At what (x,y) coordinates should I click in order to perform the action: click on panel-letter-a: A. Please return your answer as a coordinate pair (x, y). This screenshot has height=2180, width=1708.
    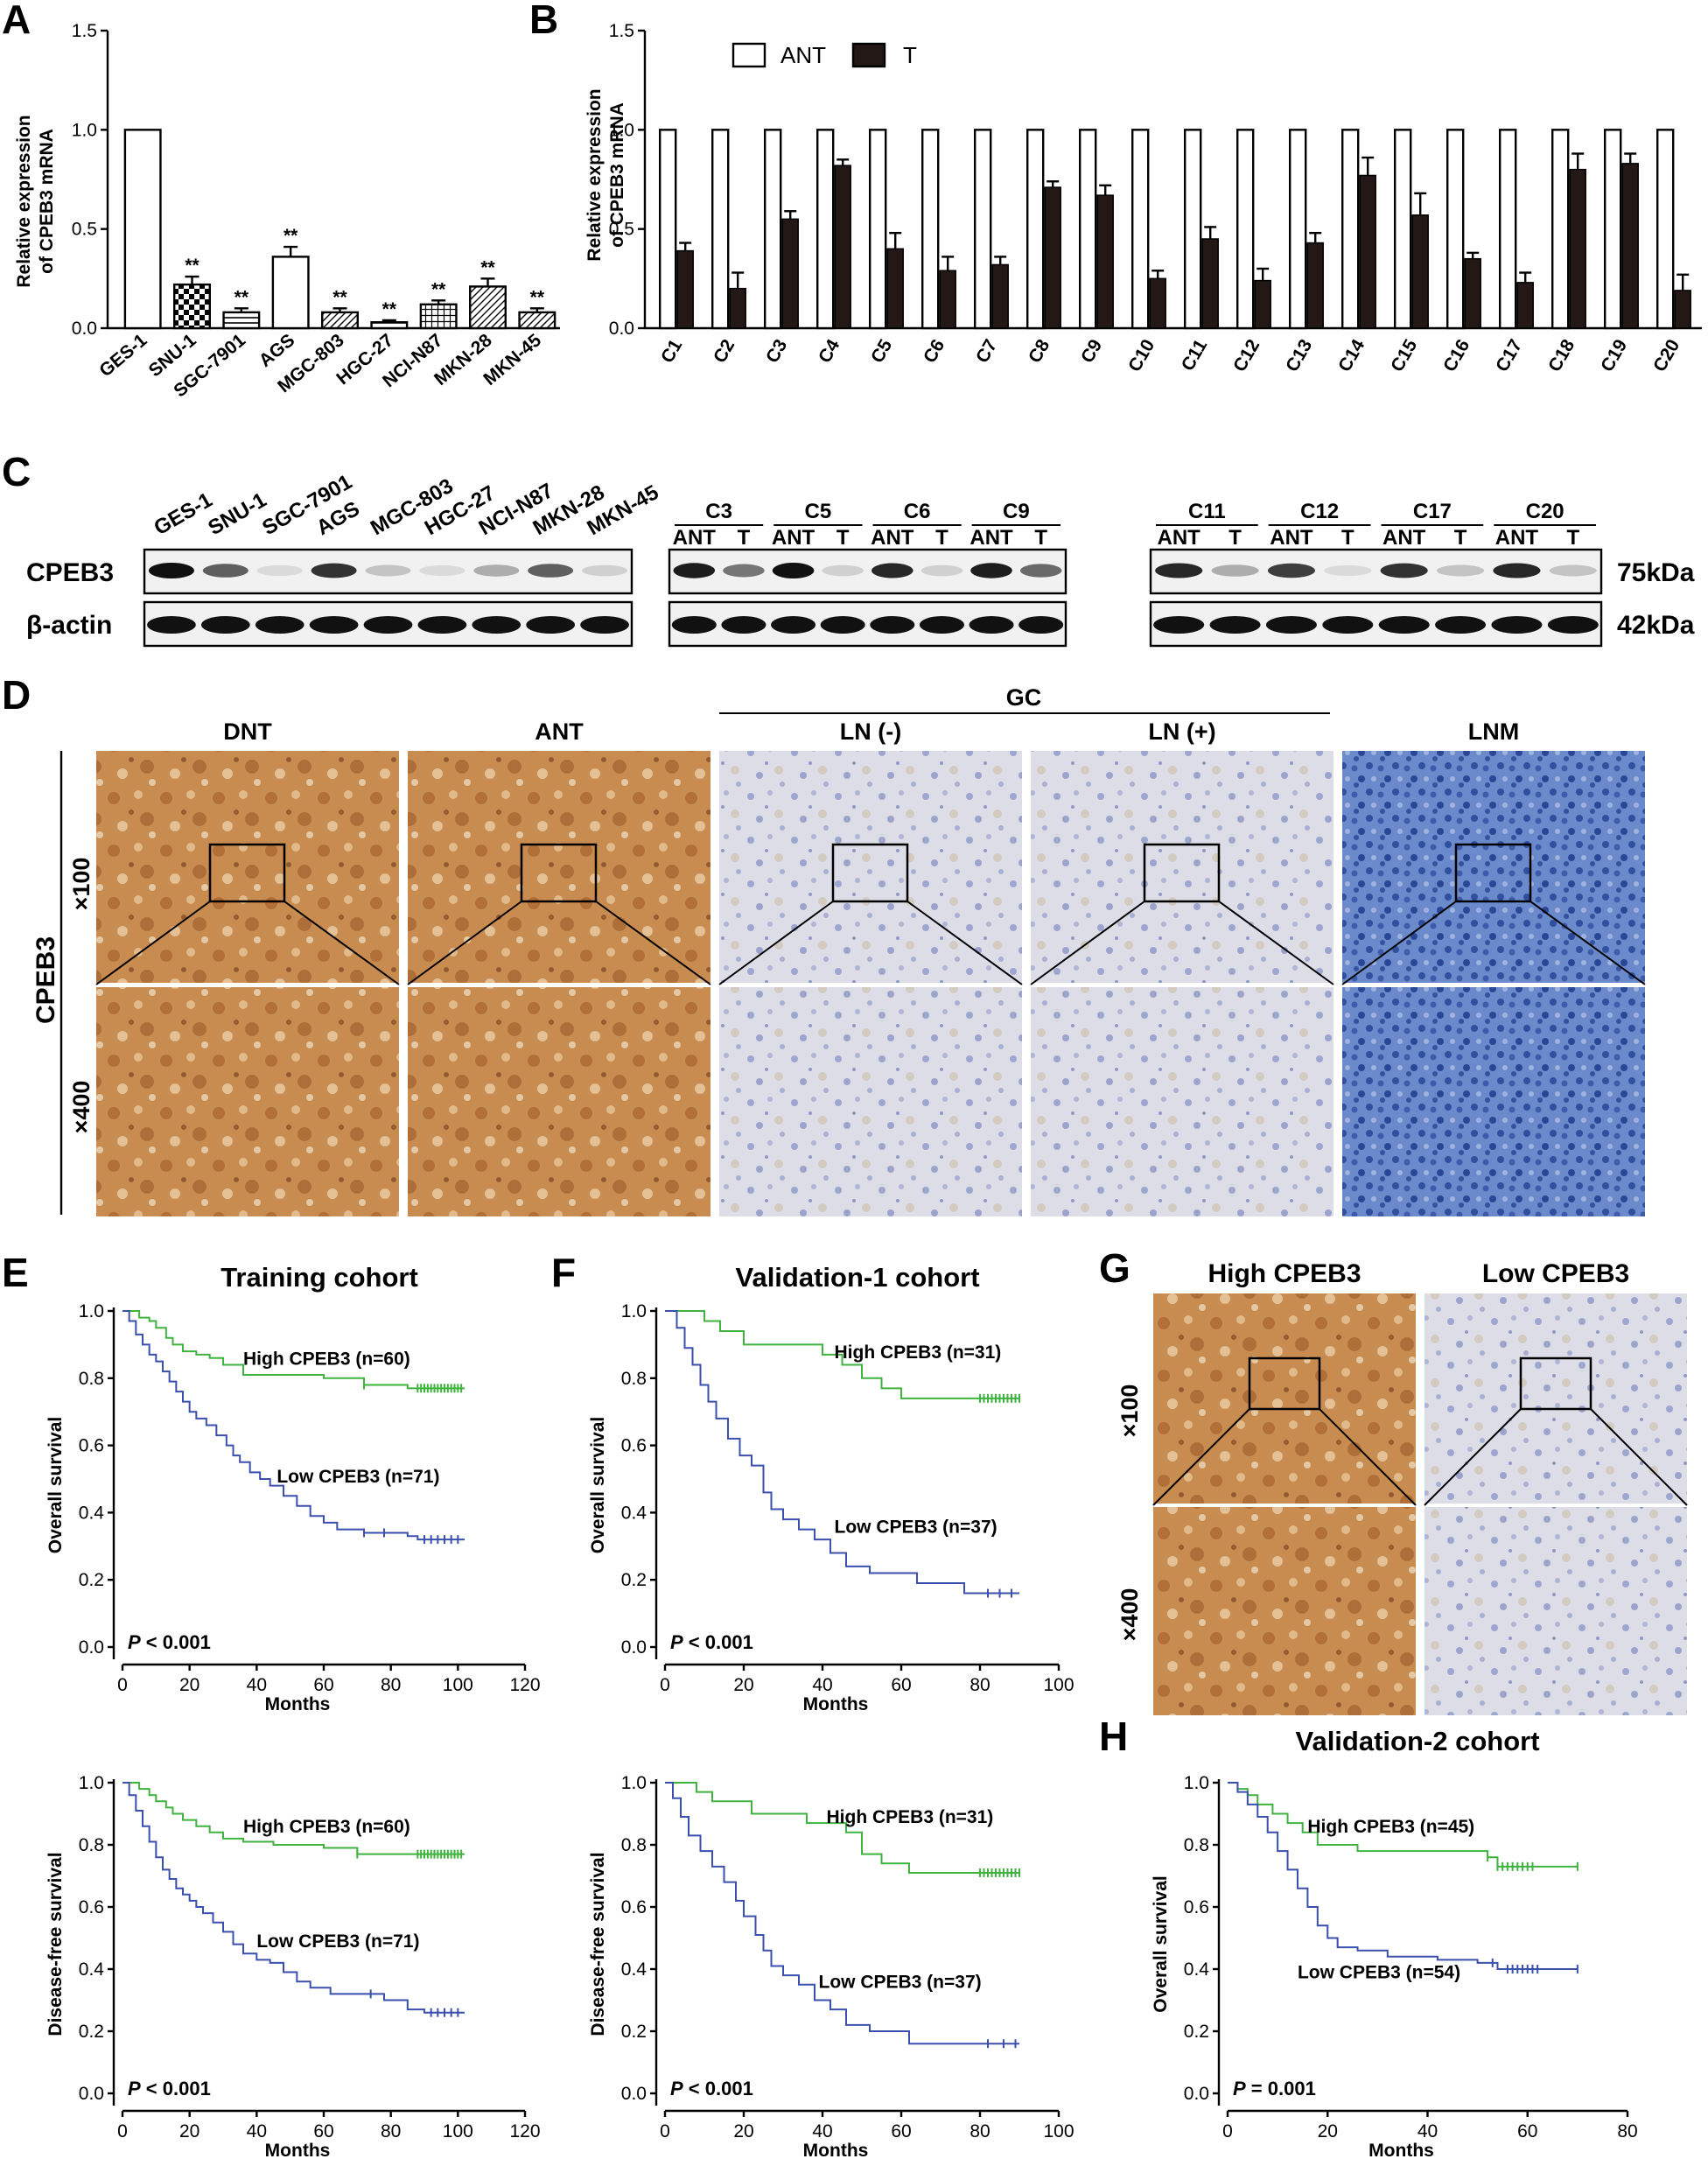
    Looking at the image, I should click on (16, 21).